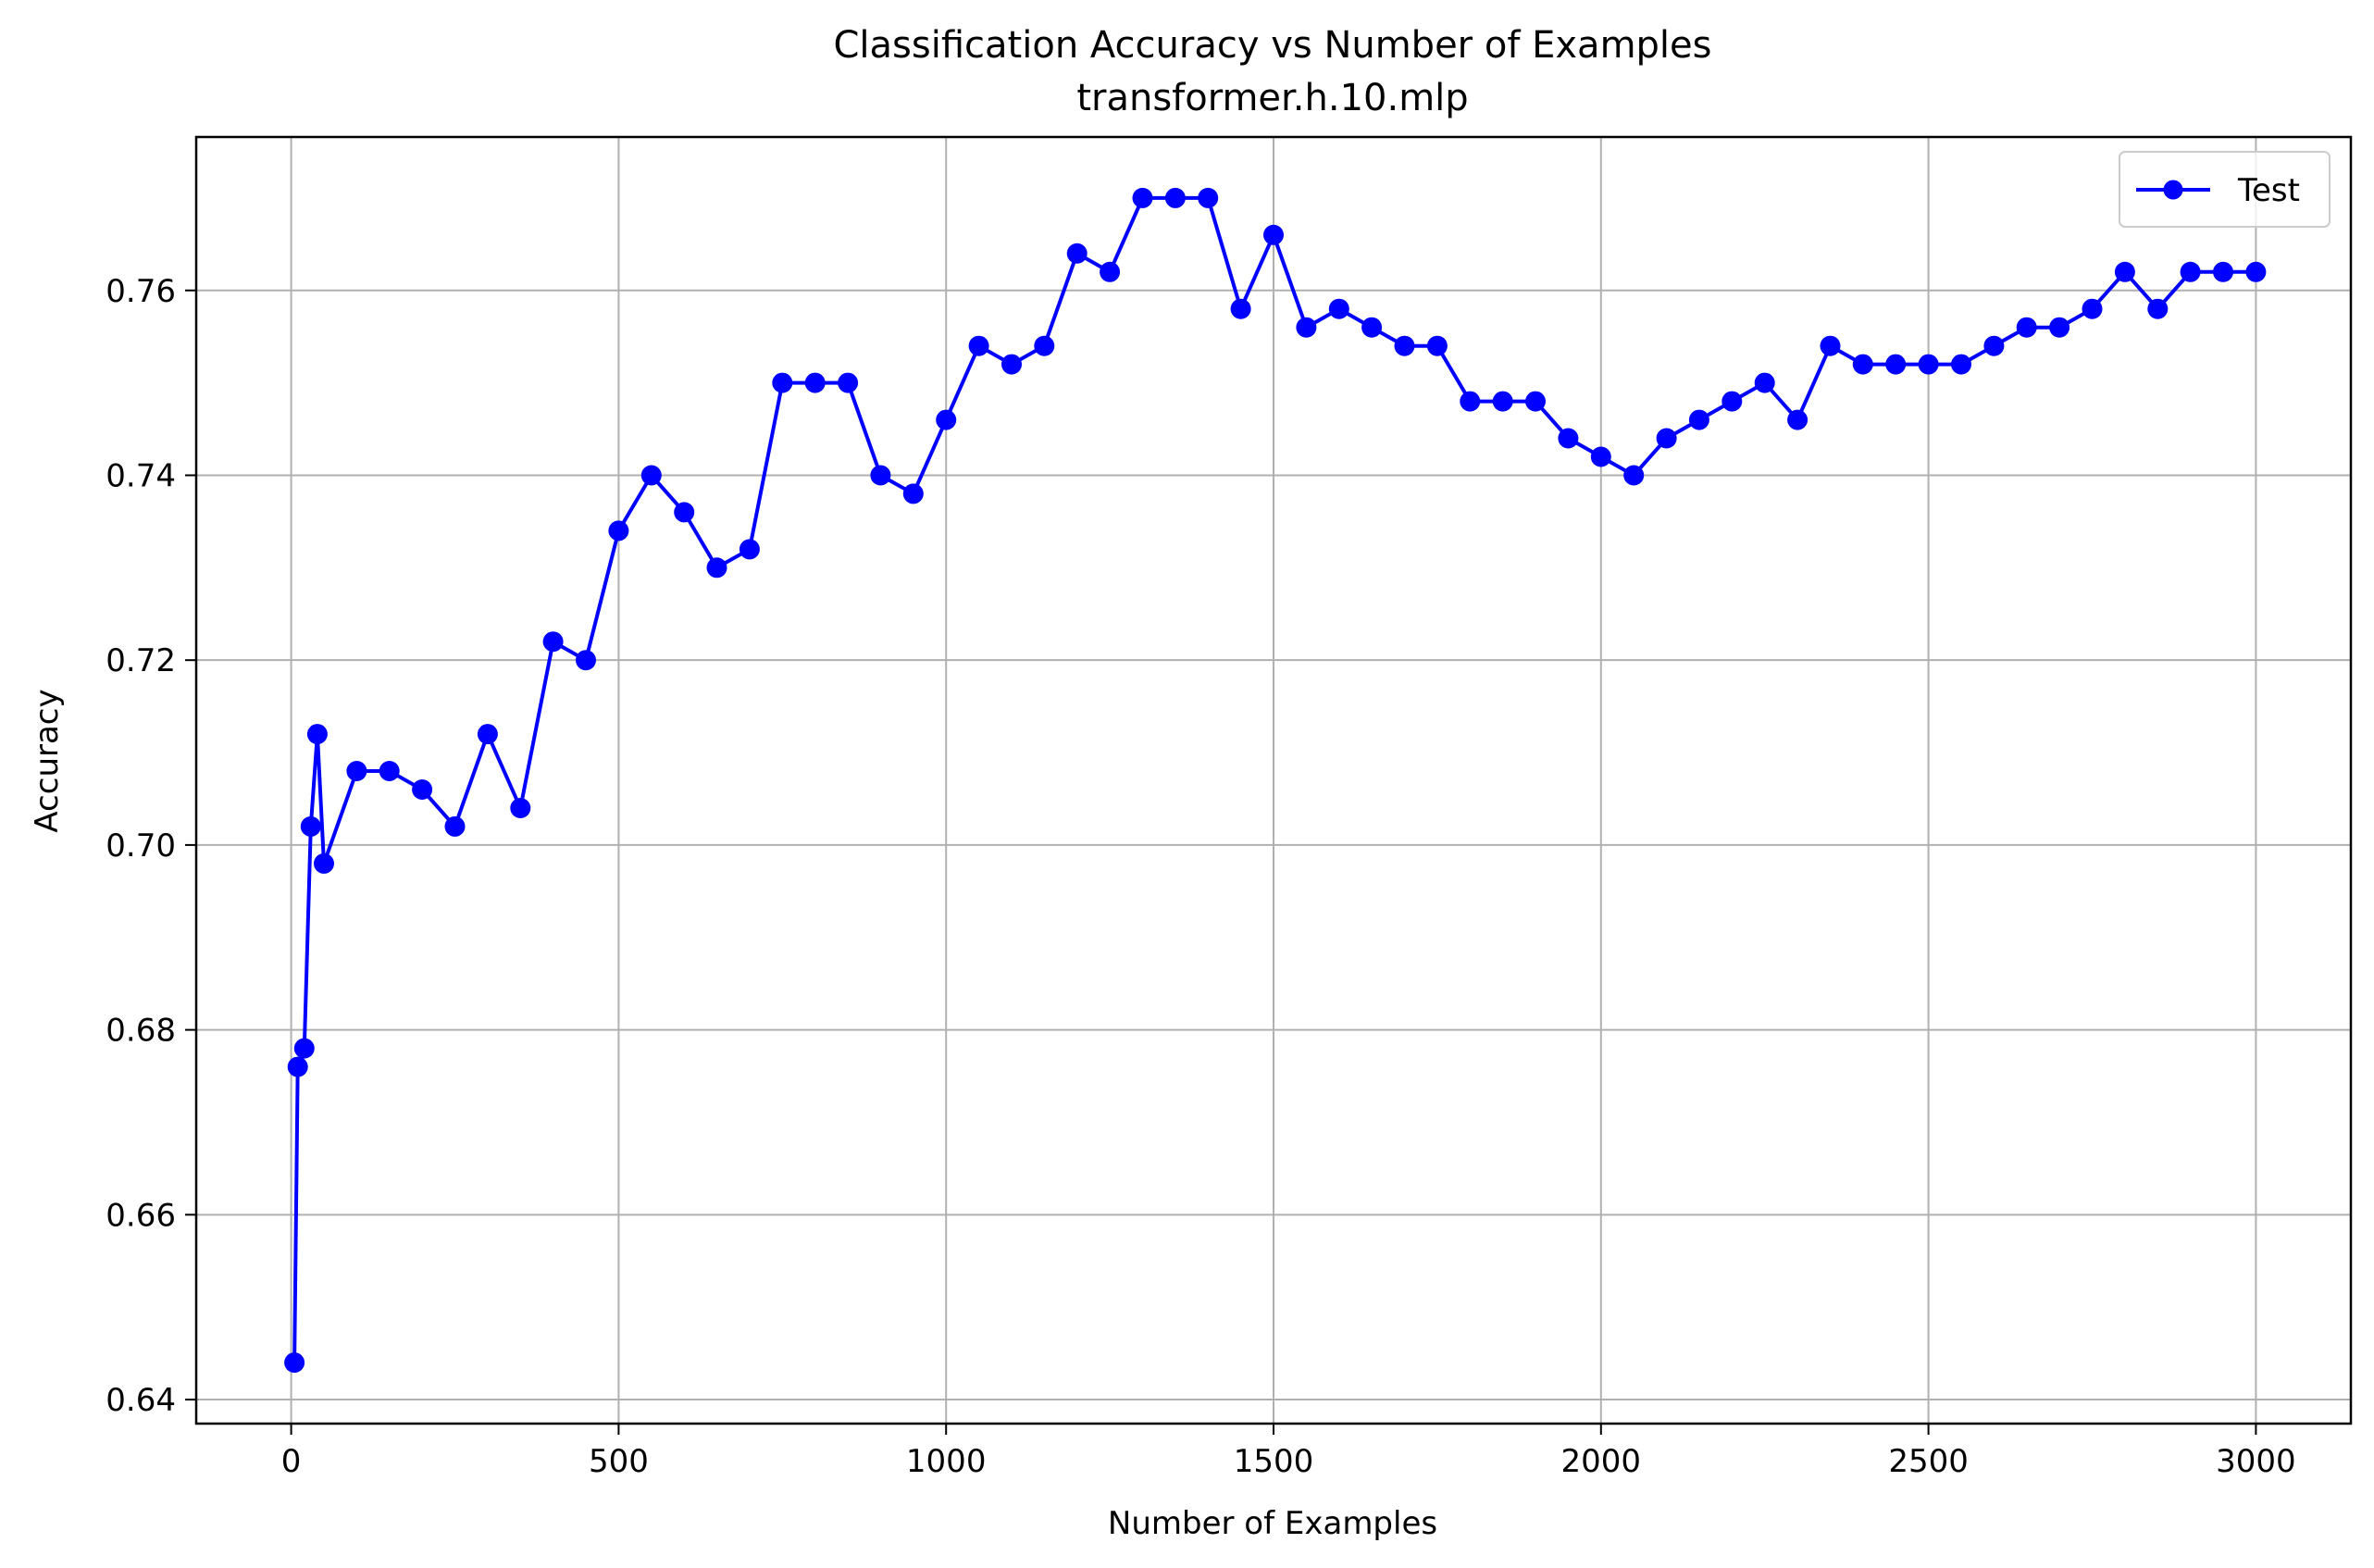 This screenshot has width=2374, height=1568. I want to click on x-tick-label: 500, so click(619, 1461).